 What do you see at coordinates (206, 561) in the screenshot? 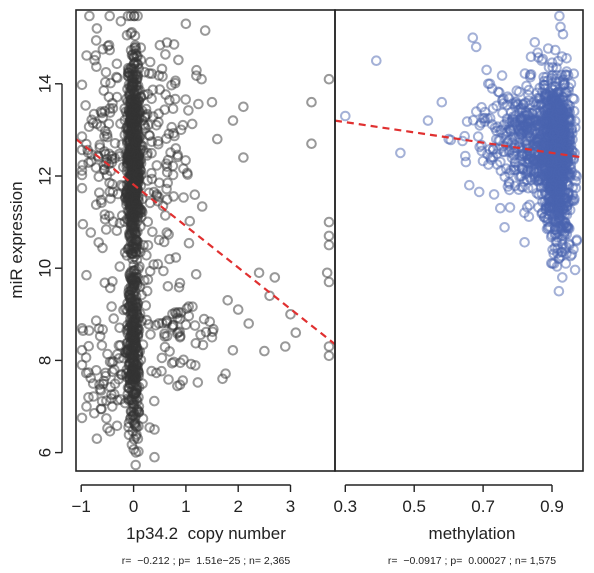
I see `copy-number-stats: r= −0.212 ; p= 1.51e−25 ; n= 2,365` at bounding box center [206, 561].